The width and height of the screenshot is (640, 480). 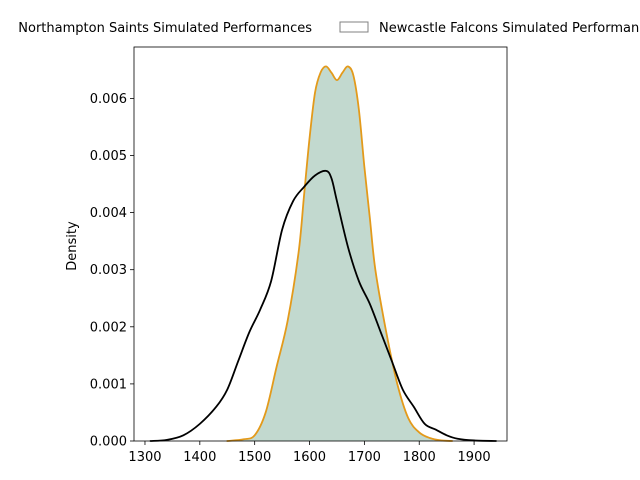 I want to click on y-tick-label: 0.004, so click(x=108, y=213).